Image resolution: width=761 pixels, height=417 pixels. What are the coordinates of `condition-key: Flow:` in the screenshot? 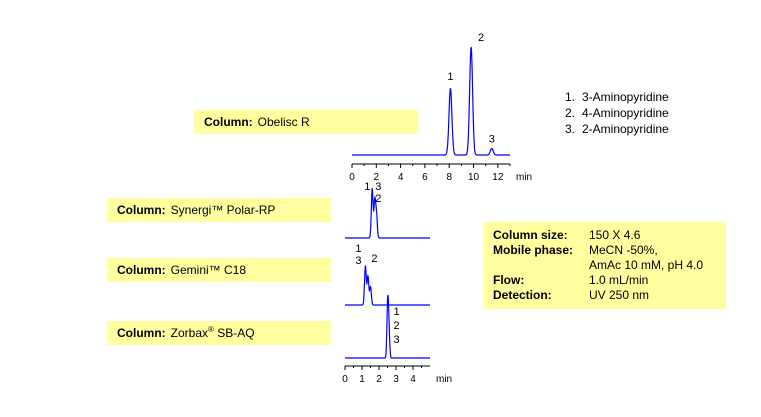 It's located at (509, 280).